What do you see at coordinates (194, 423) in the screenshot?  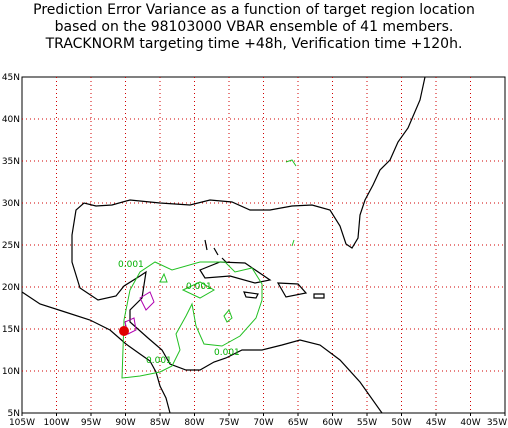 I see `lon-tick-label: 80W` at bounding box center [194, 423].